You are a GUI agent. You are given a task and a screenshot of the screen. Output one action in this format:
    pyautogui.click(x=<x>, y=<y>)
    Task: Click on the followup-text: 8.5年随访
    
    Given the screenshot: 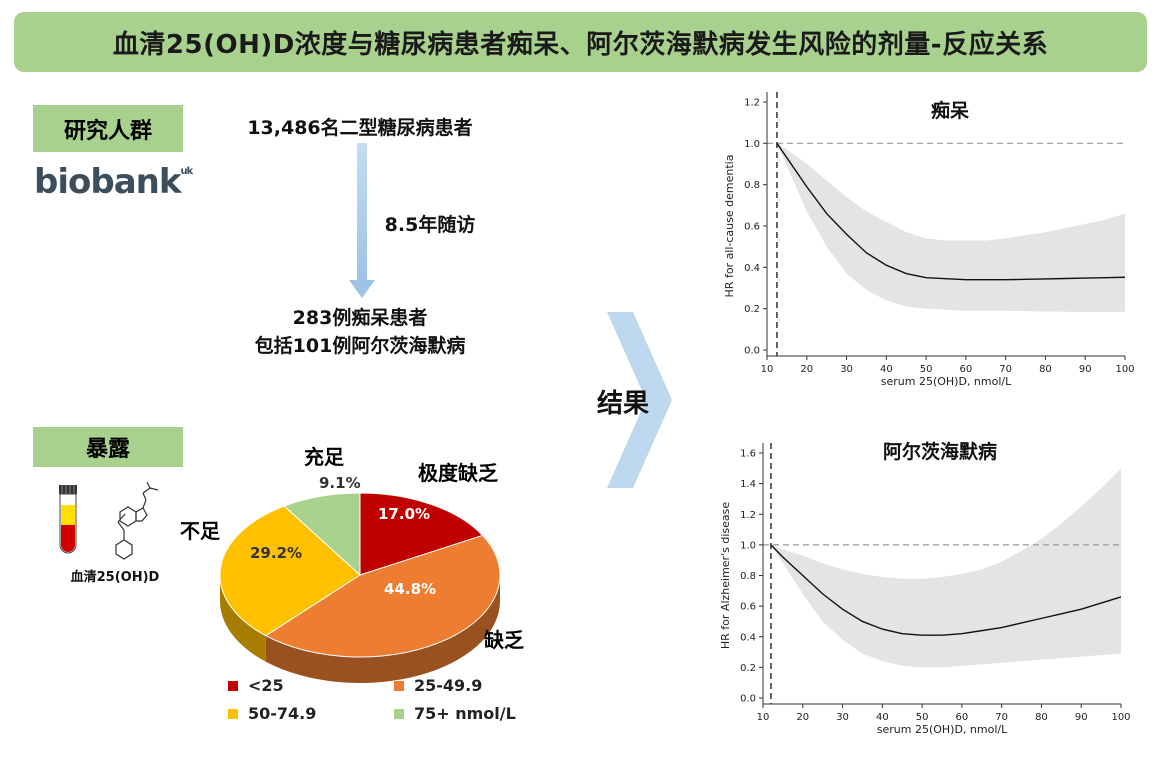 What is the action you would take?
    pyautogui.click(x=430, y=225)
    